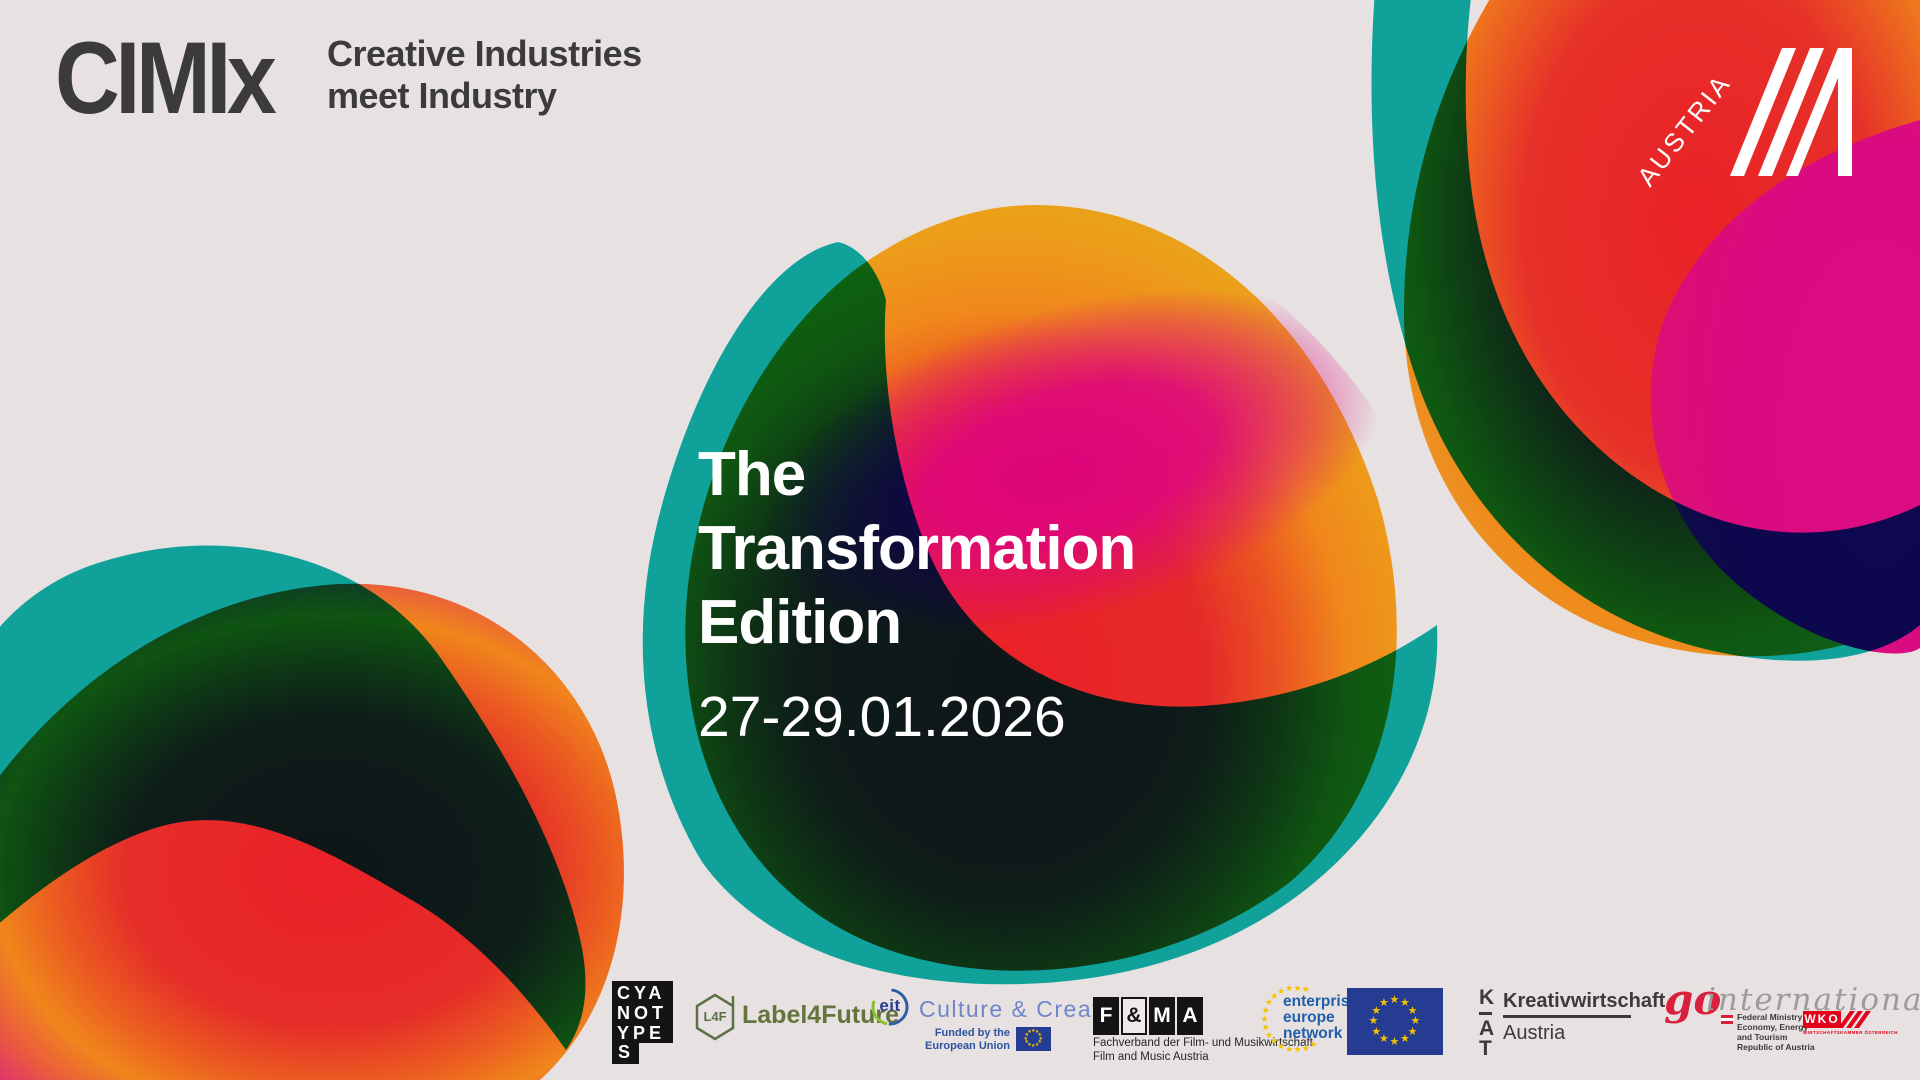 This screenshot has width=1920, height=1080. I want to click on hero-title-block: The Transformation Edition 27-29.01.2026, so click(917, 594).